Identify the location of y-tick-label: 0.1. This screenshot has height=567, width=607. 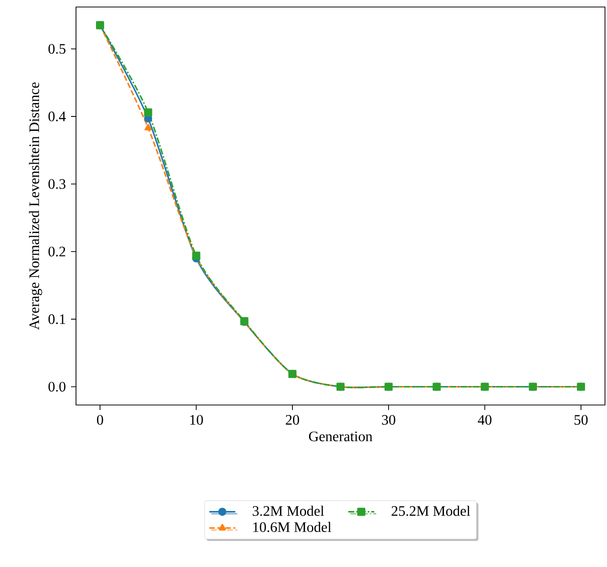
(57, 319).